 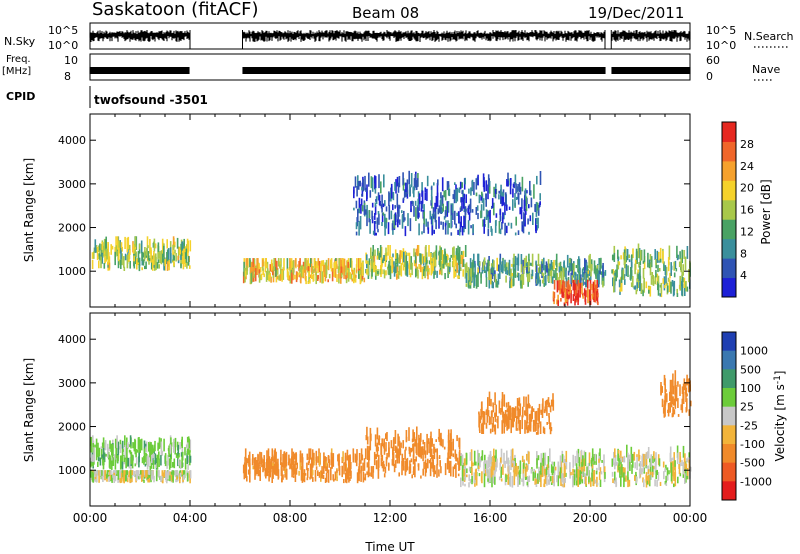 I want to click on velocity-colorbar-tick-5: -100, so click(x=752, y=444).